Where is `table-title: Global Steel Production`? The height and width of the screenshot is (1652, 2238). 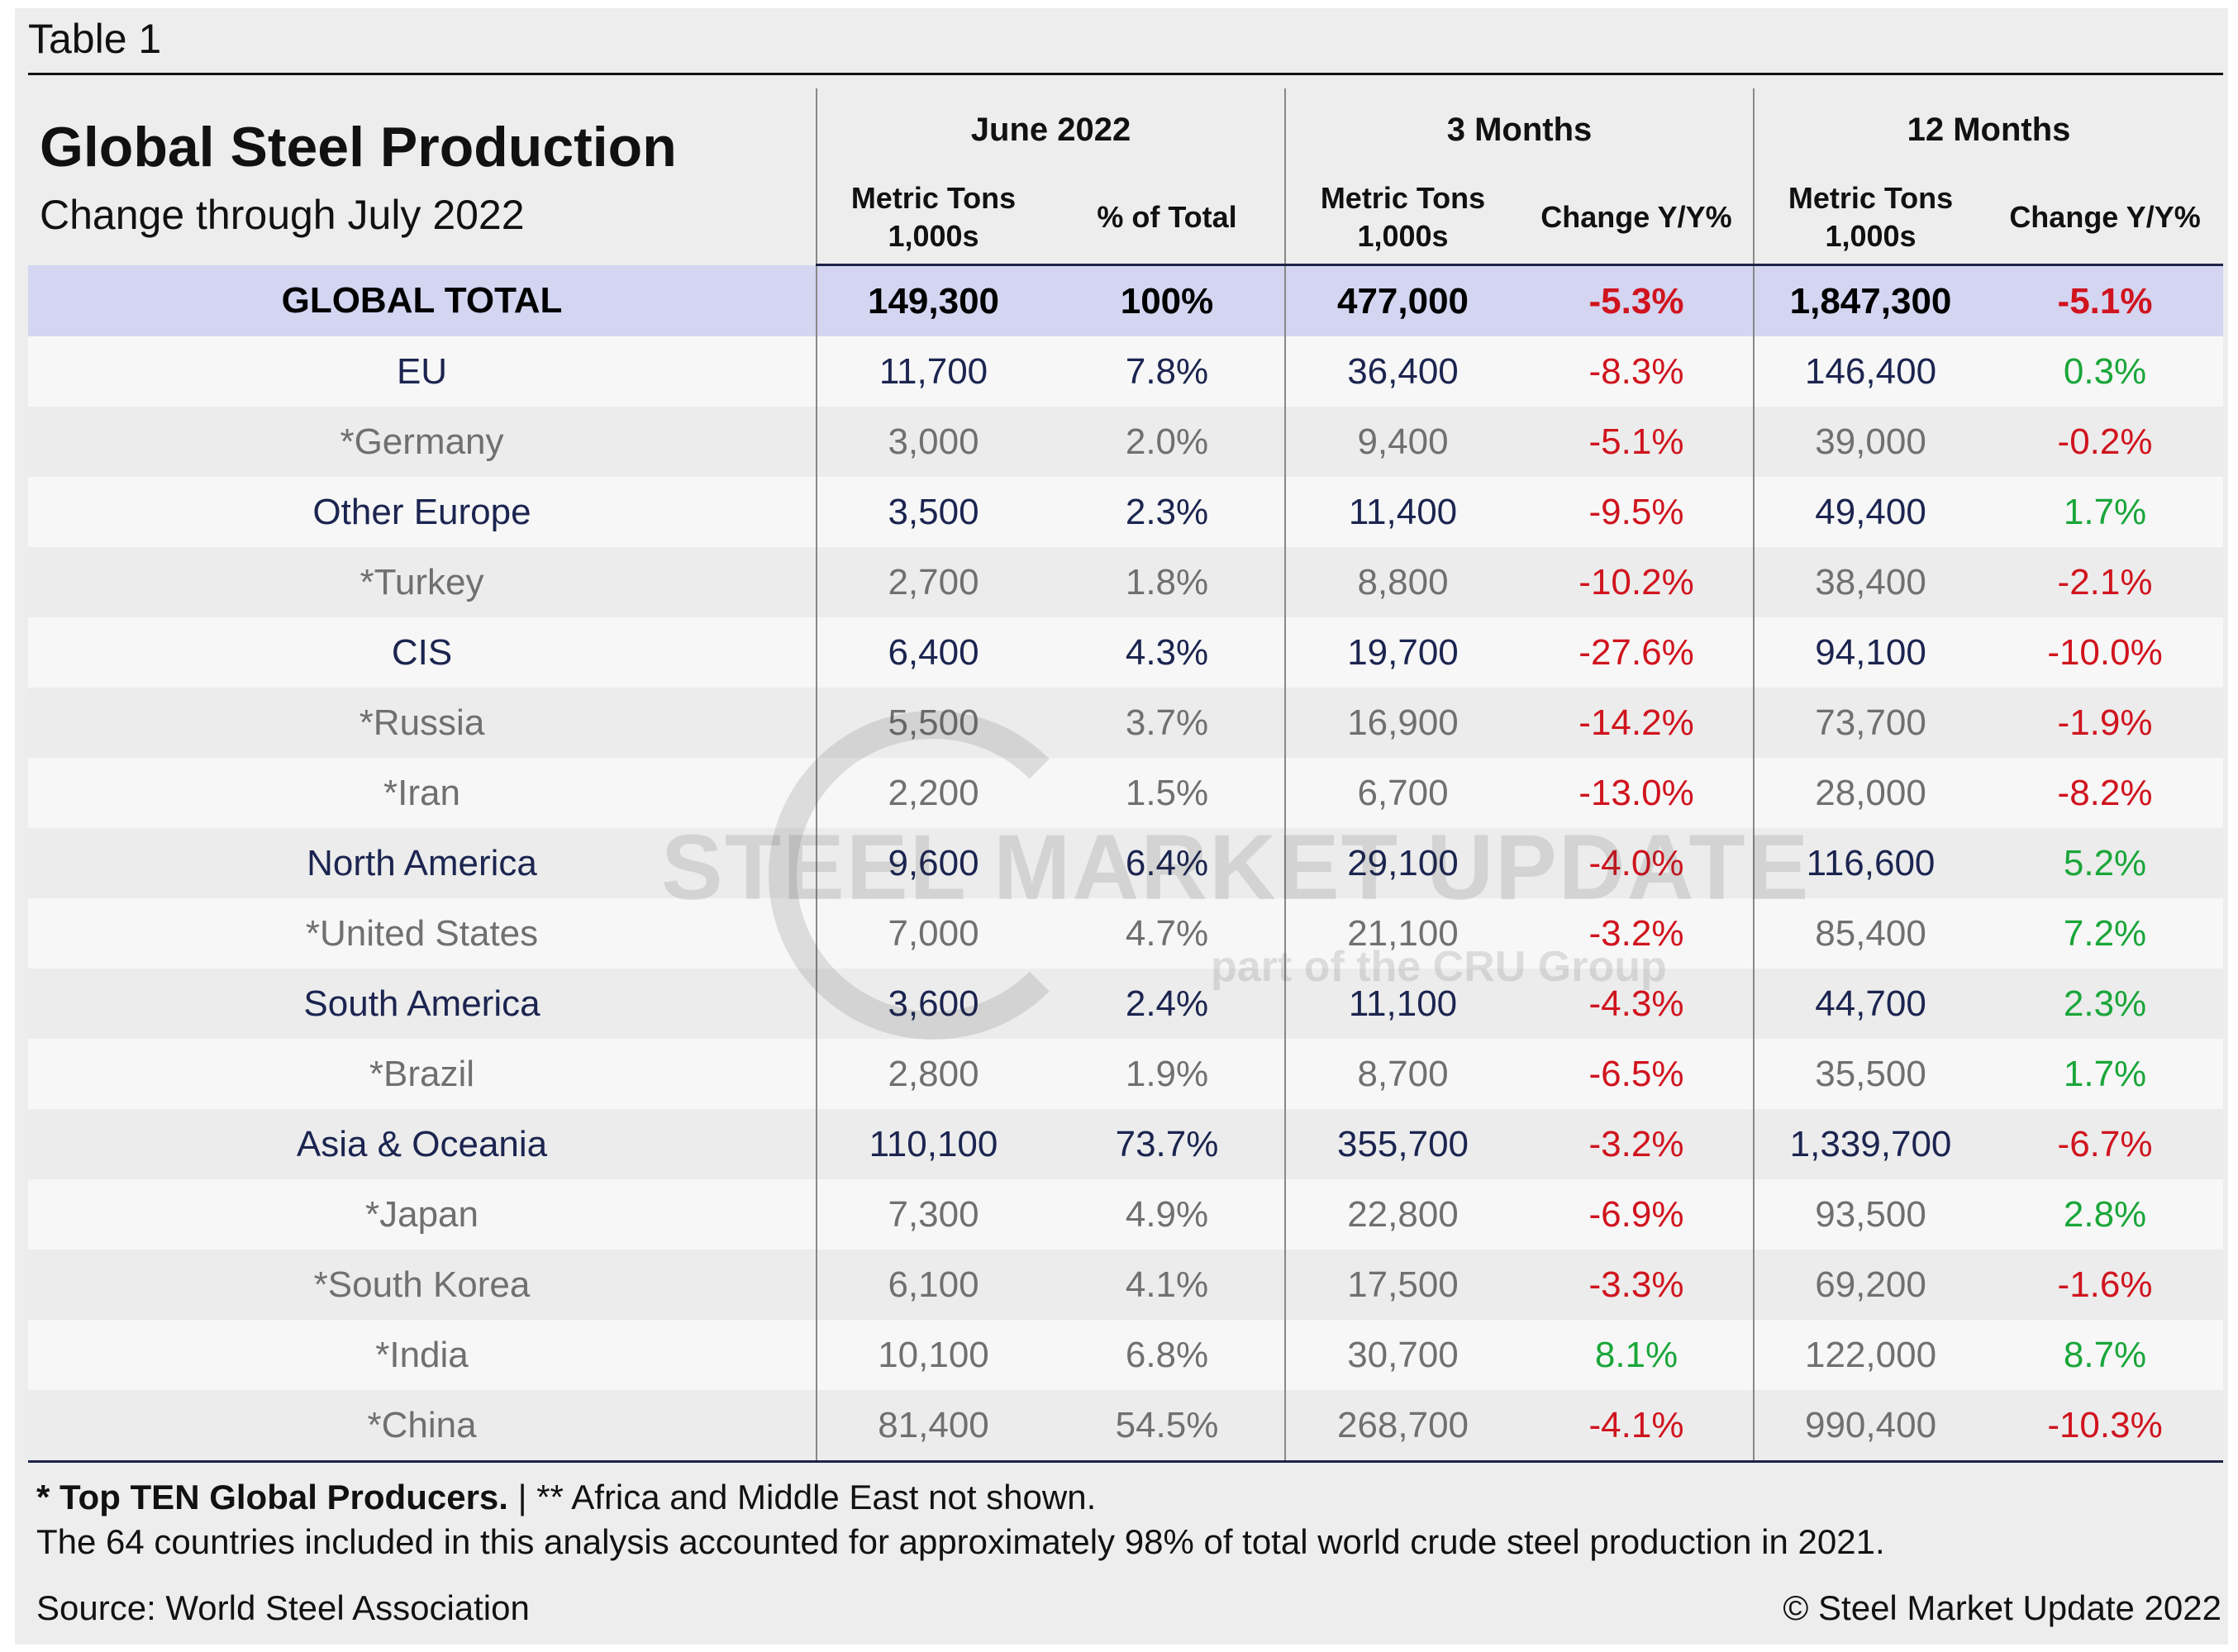
table-title: Global Steel Production is located at coordinates (358, 147).